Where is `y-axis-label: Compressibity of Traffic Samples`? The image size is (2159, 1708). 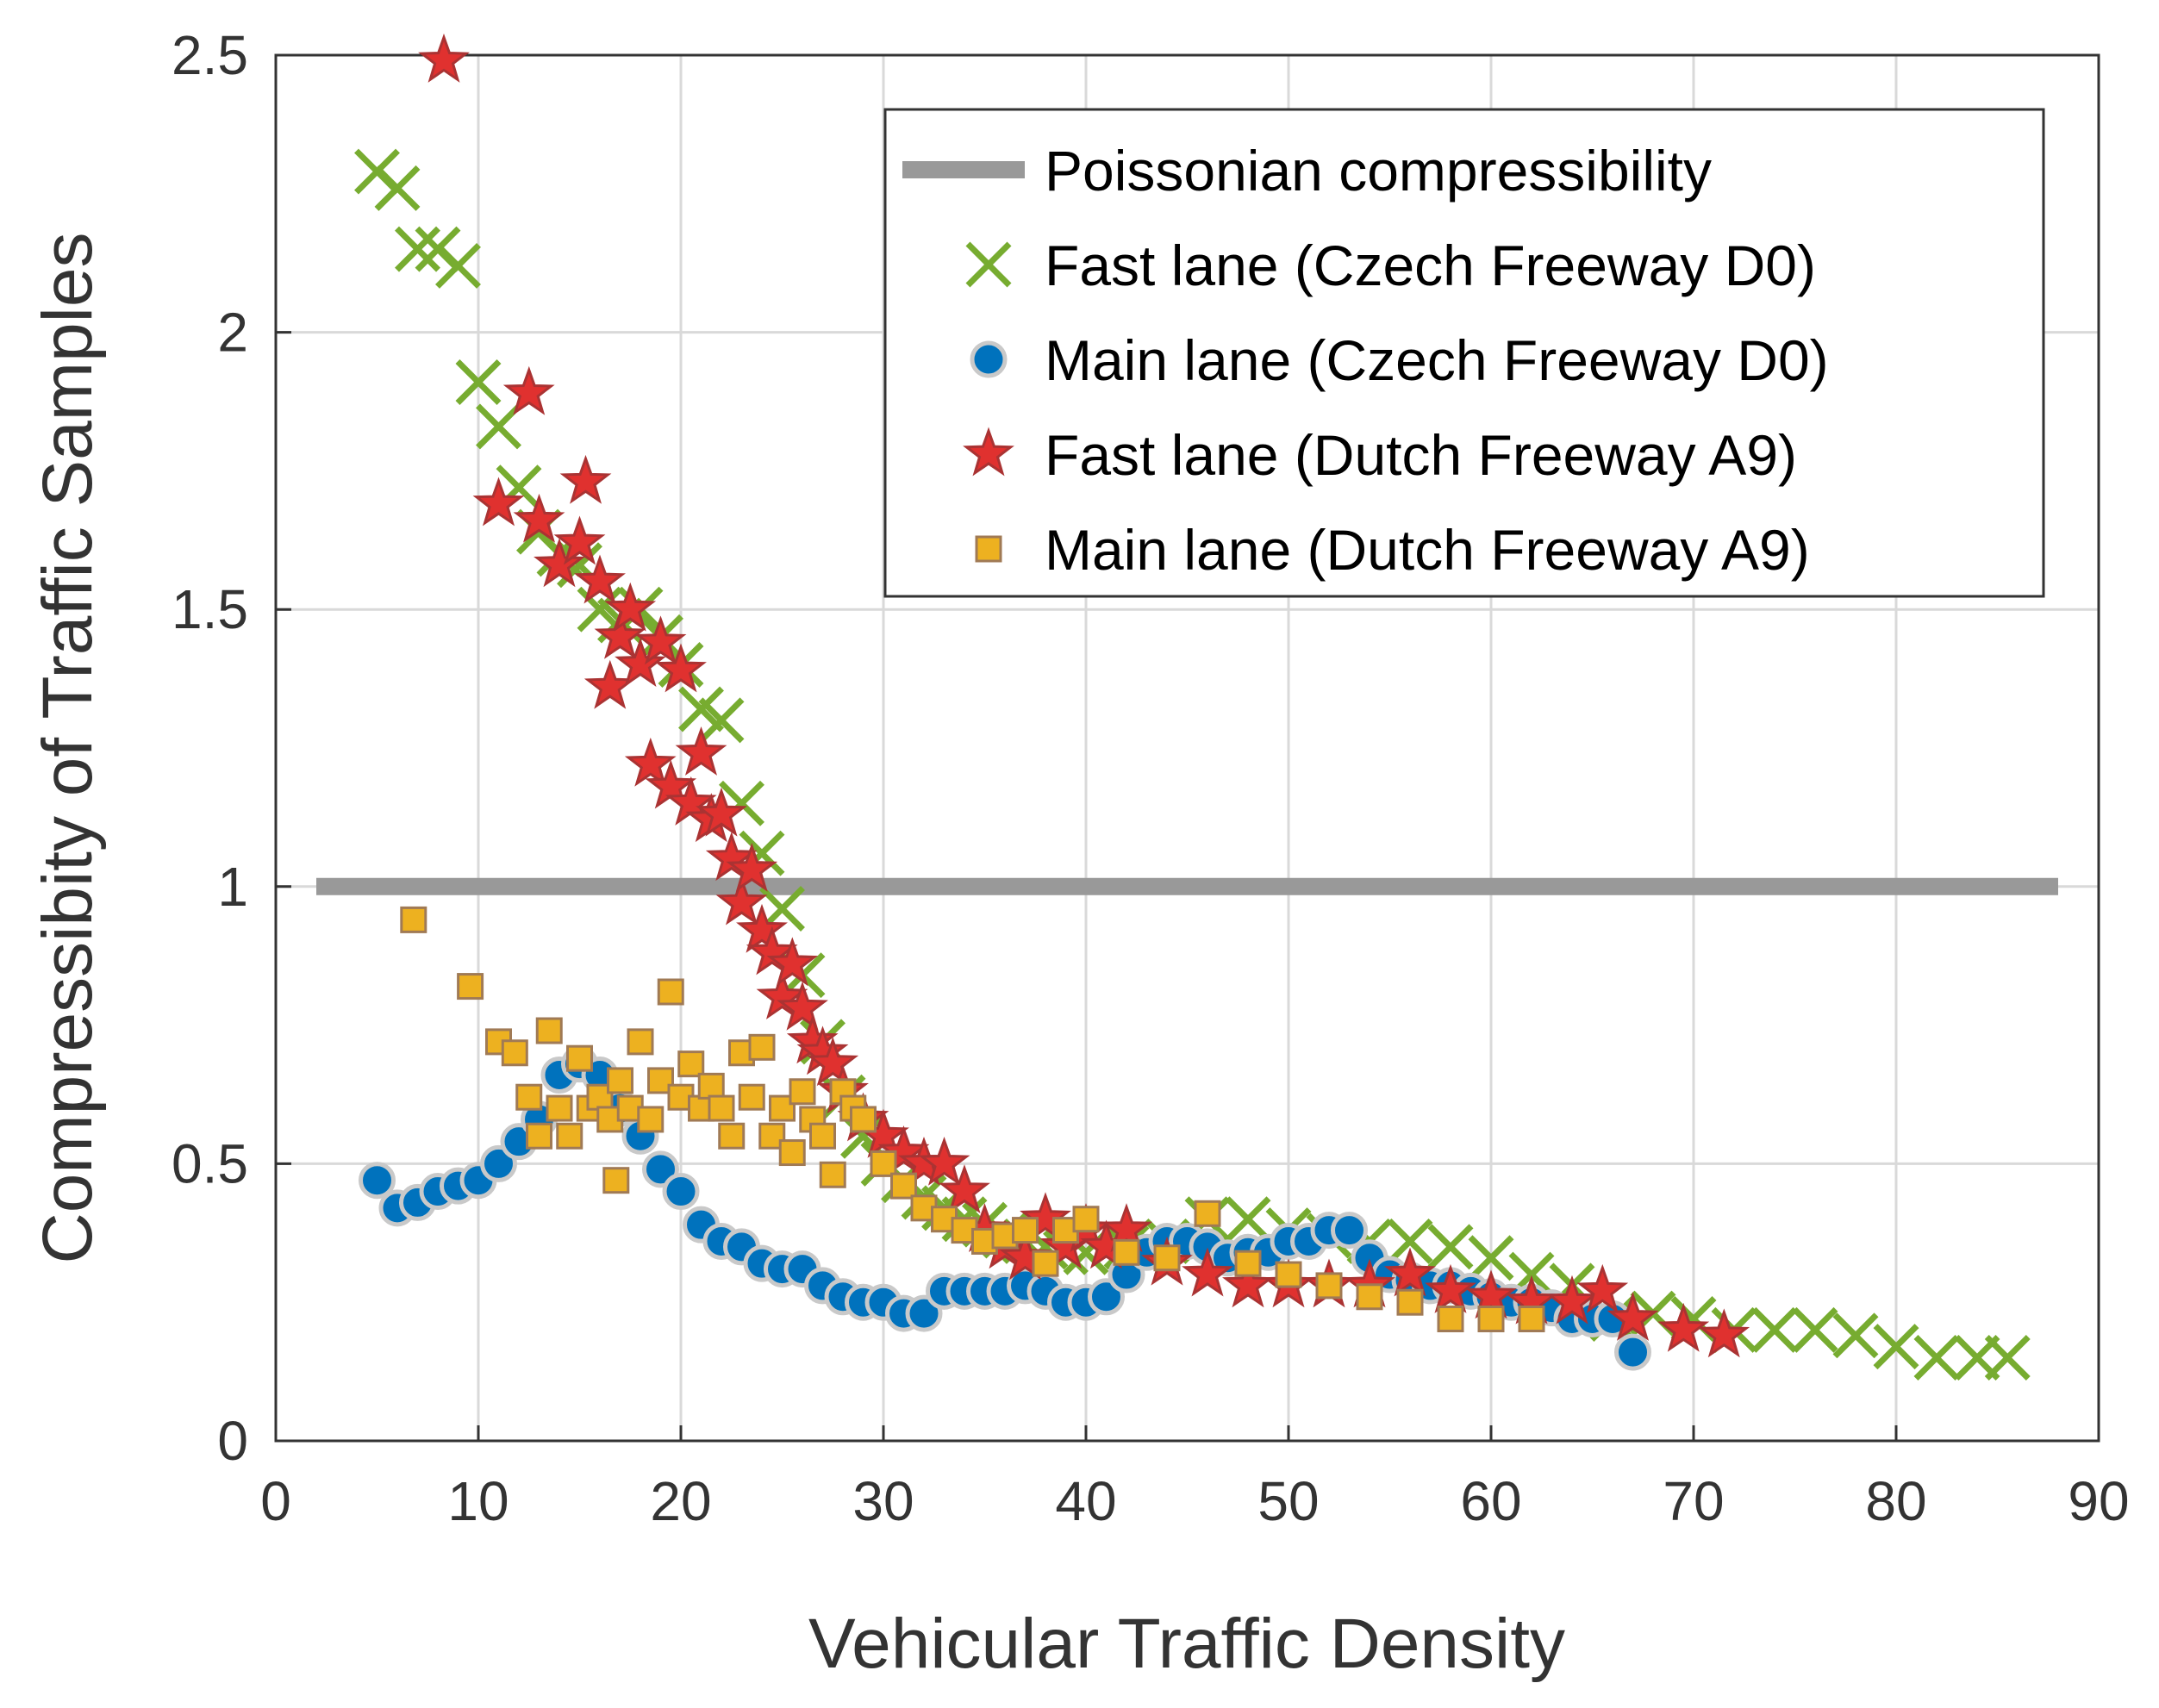
y-axis-label: Compressibity of Traffic Samples is located at coordinates (67, 748).